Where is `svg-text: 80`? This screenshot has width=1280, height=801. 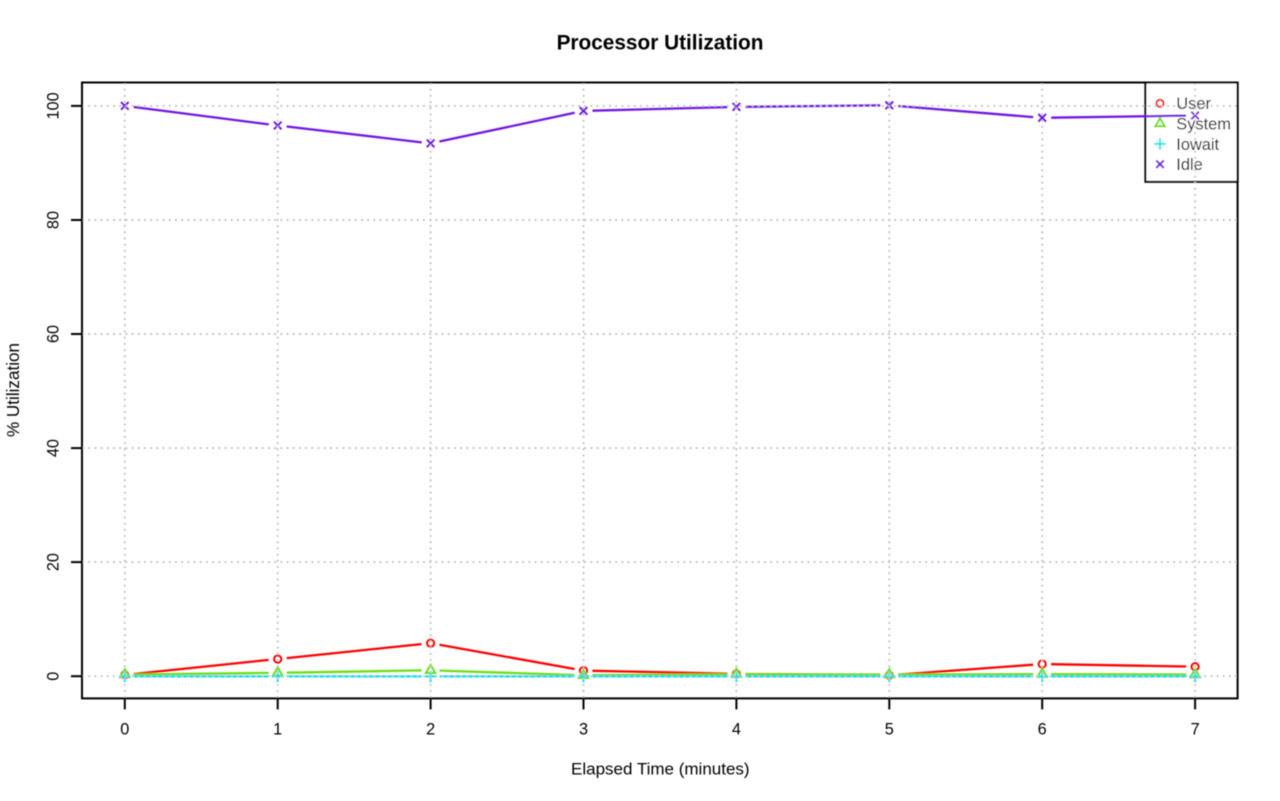 svg-text: 80 is located at coordinates (54, 220).